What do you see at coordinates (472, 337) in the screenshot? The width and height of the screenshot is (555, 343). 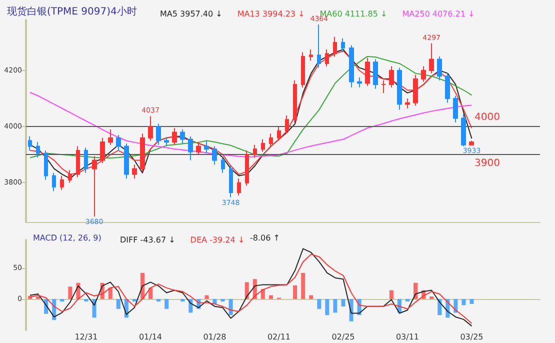 I see `x-tick-label: 03/25` at bounding box center [472, 337].